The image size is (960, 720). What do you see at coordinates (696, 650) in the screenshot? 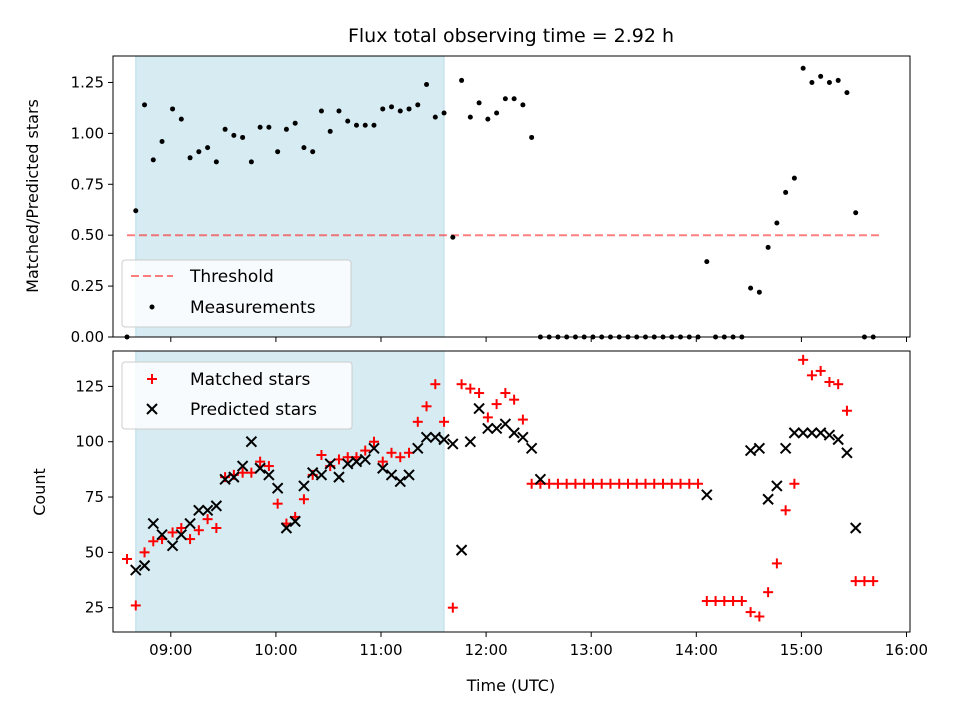
I see `x-tick-label: 14:00` at bounding box center [696, 650].